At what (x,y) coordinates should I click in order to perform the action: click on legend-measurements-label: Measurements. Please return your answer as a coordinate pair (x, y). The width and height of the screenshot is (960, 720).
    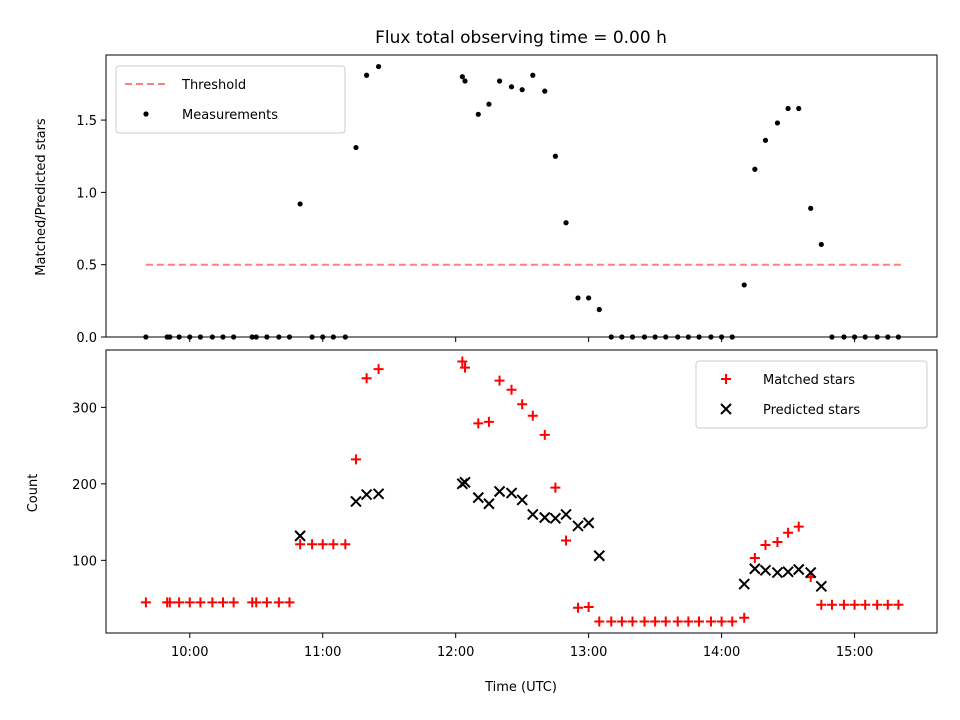
    Looking at the image, I should click on (230, 115).